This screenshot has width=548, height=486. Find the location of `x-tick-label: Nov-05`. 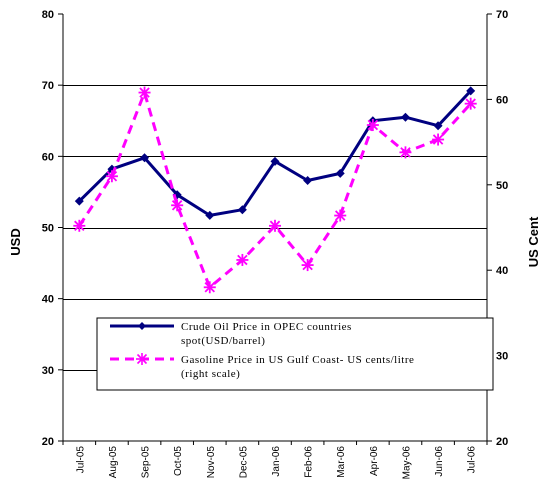

x-tick-label: Nov-05 is located at coordinates (211, 462).